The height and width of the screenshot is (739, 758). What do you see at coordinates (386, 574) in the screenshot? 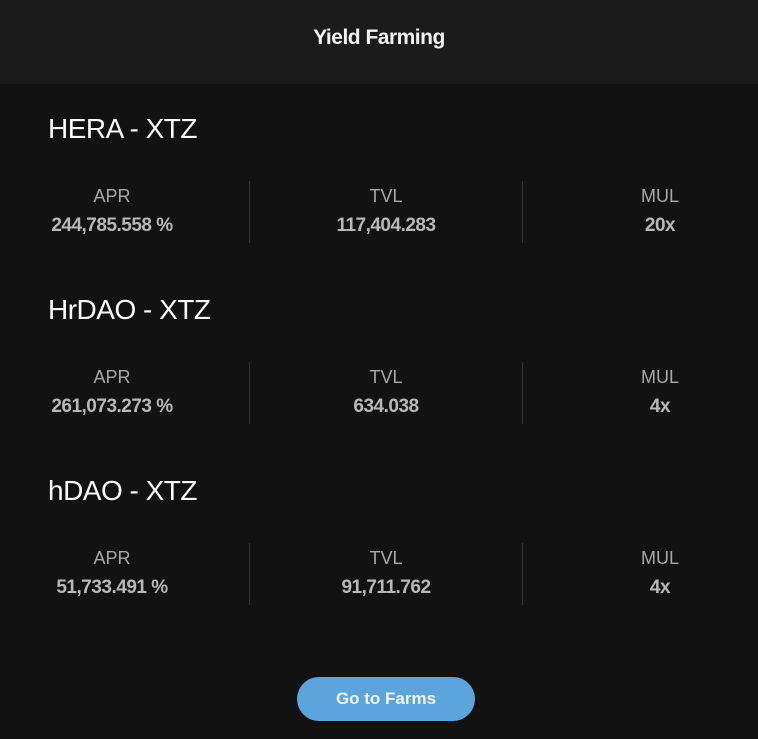
I see `tvl-stat: TVL 91,711.762` at bounding box center [386, 574].